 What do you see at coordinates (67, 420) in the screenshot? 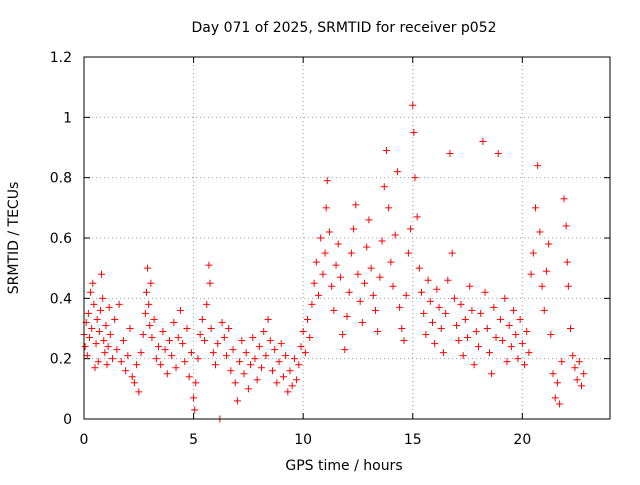
I see `y-tick-label: 0` at bounding box center [67, 420].